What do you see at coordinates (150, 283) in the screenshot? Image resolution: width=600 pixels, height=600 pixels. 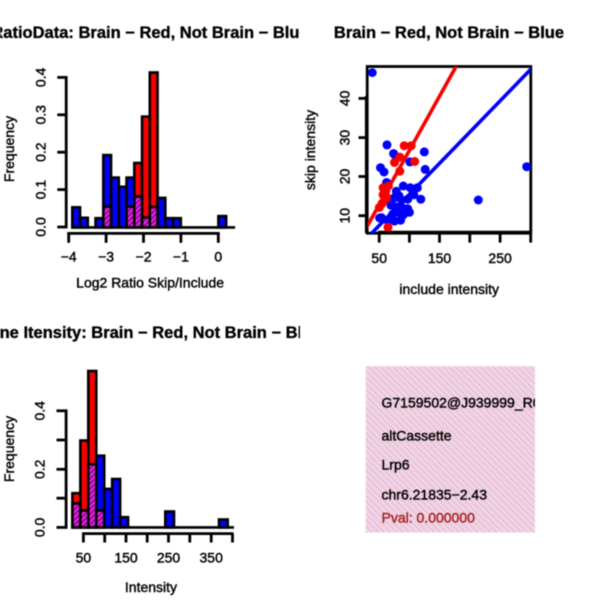 I see `svg-text: Log2 Ratio Skip/Include` at bounding box center [150, 283].